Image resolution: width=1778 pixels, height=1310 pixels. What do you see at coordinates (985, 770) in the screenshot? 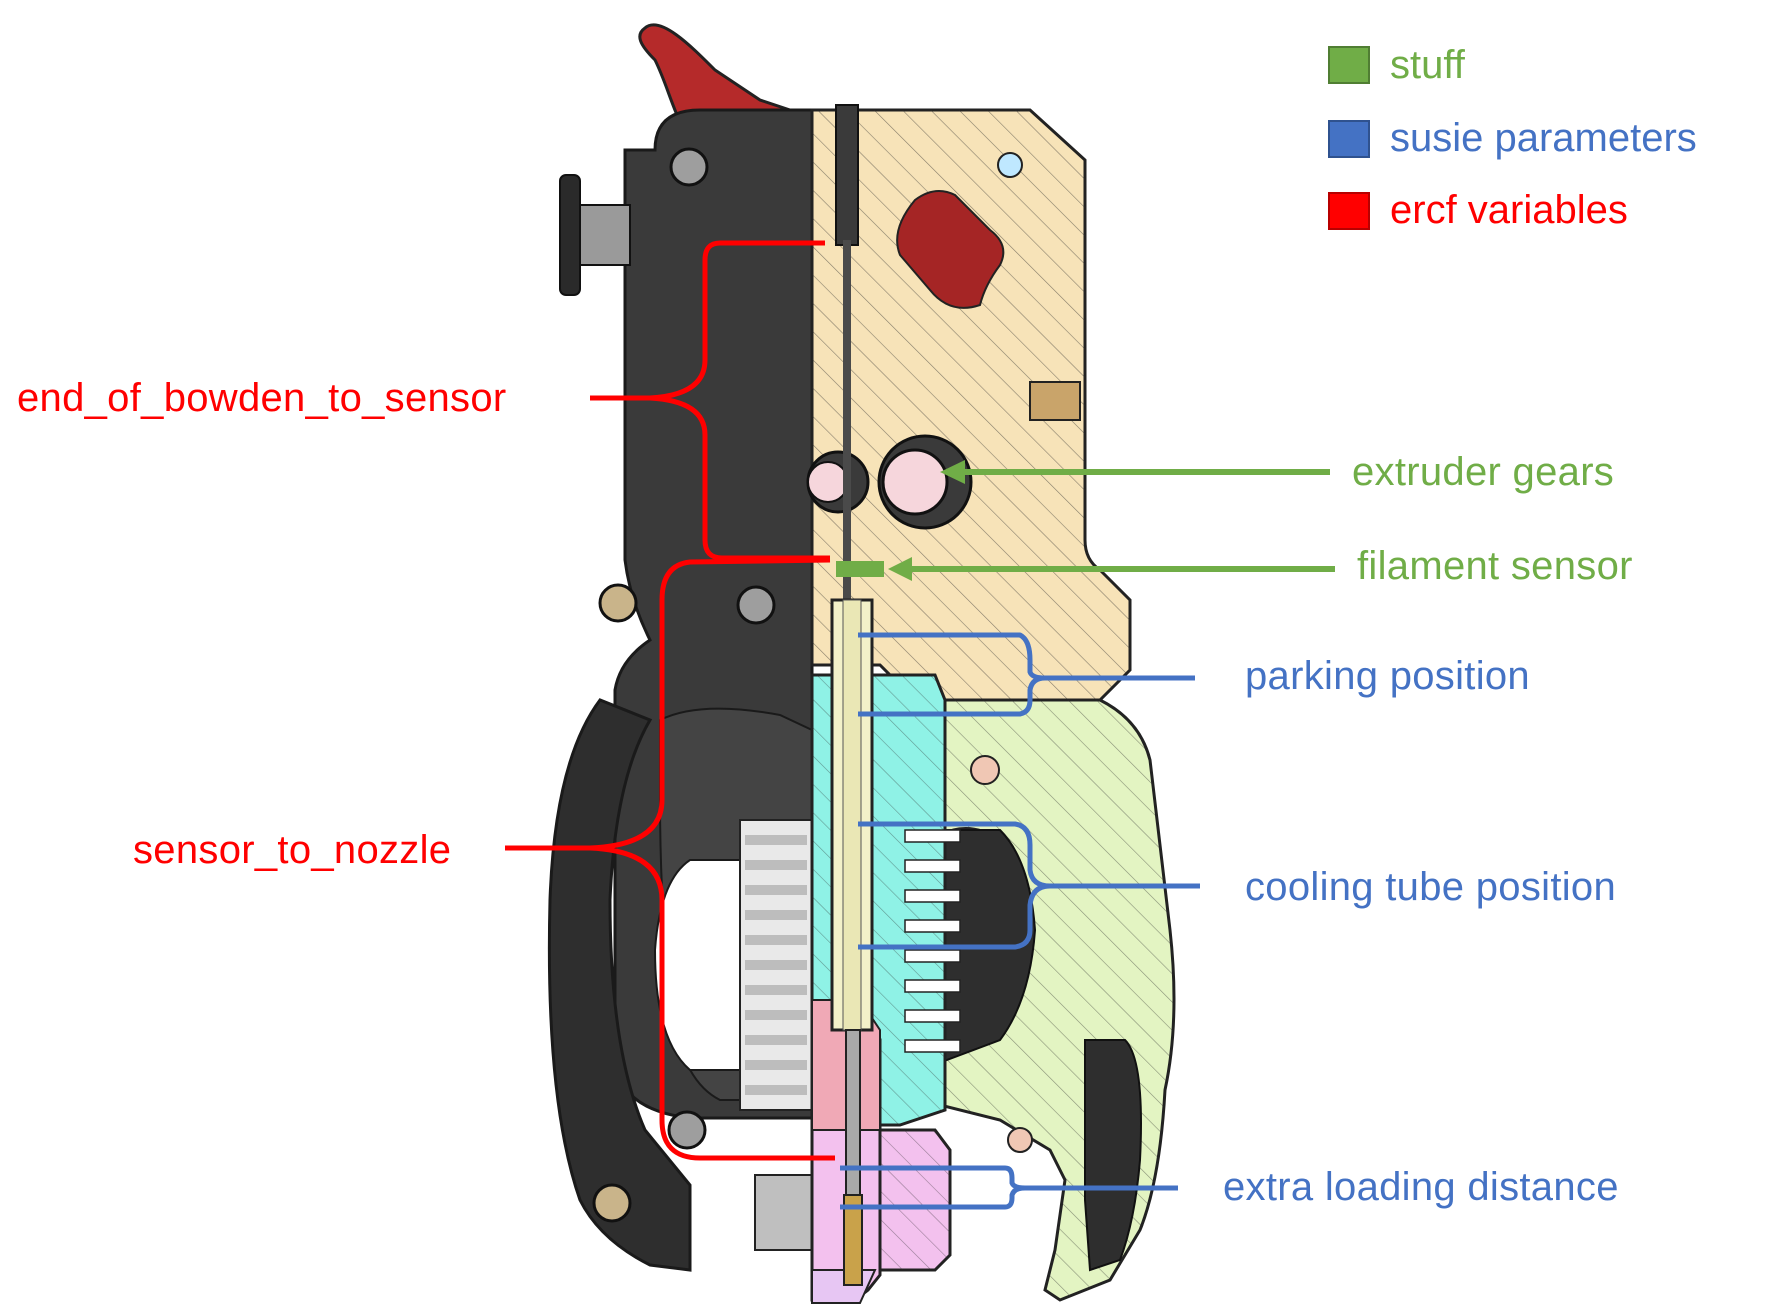
I see `duct-screw` at bounding box center [985, 770].